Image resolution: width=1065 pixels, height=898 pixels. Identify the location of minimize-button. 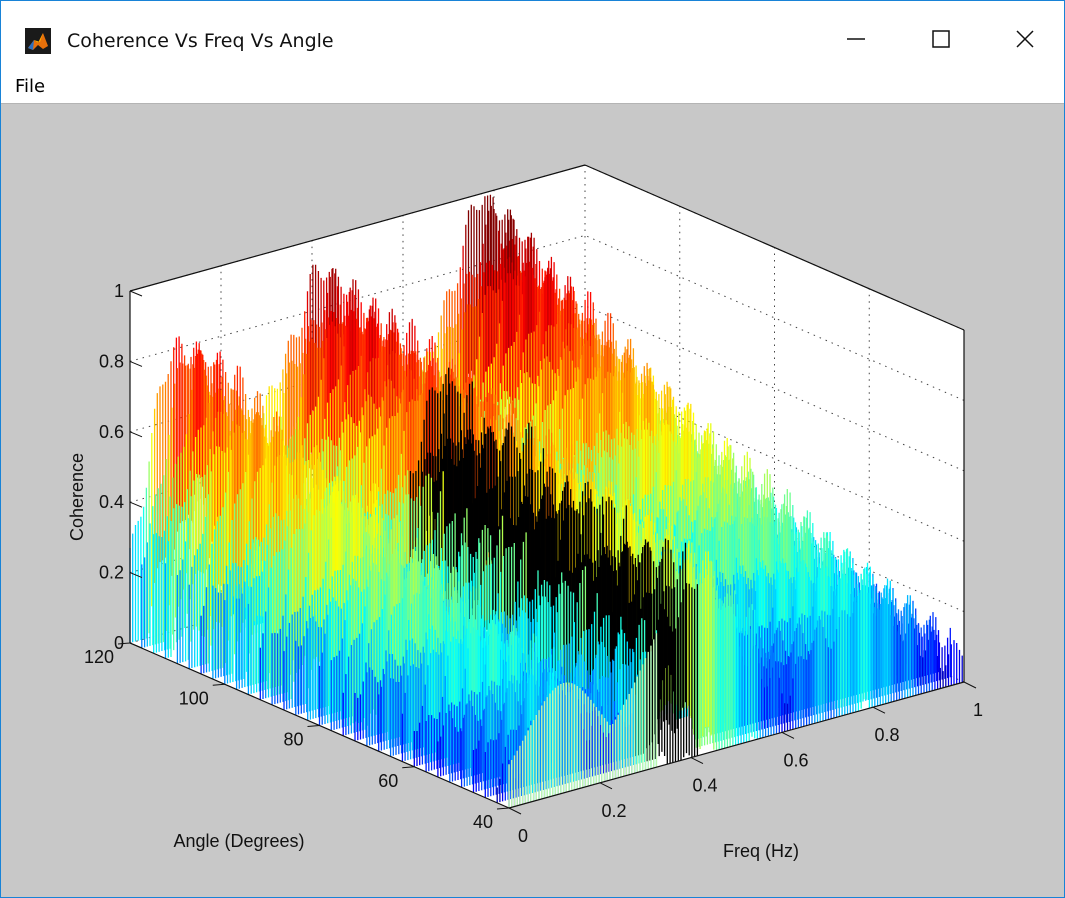
(856, 39).